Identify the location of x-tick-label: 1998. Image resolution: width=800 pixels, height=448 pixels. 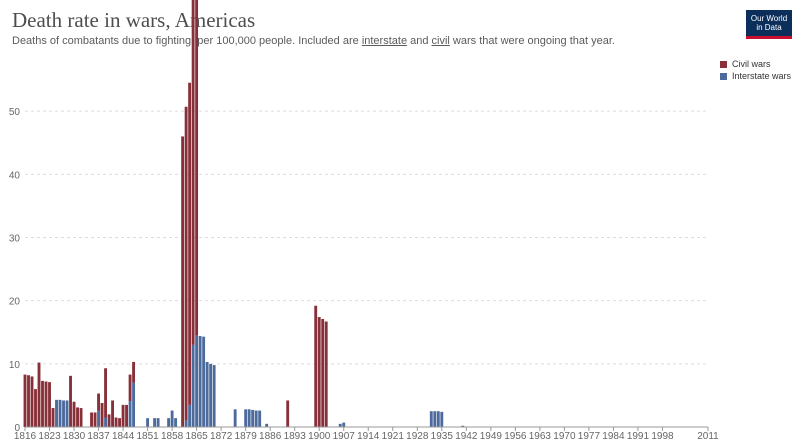
(662, 436).